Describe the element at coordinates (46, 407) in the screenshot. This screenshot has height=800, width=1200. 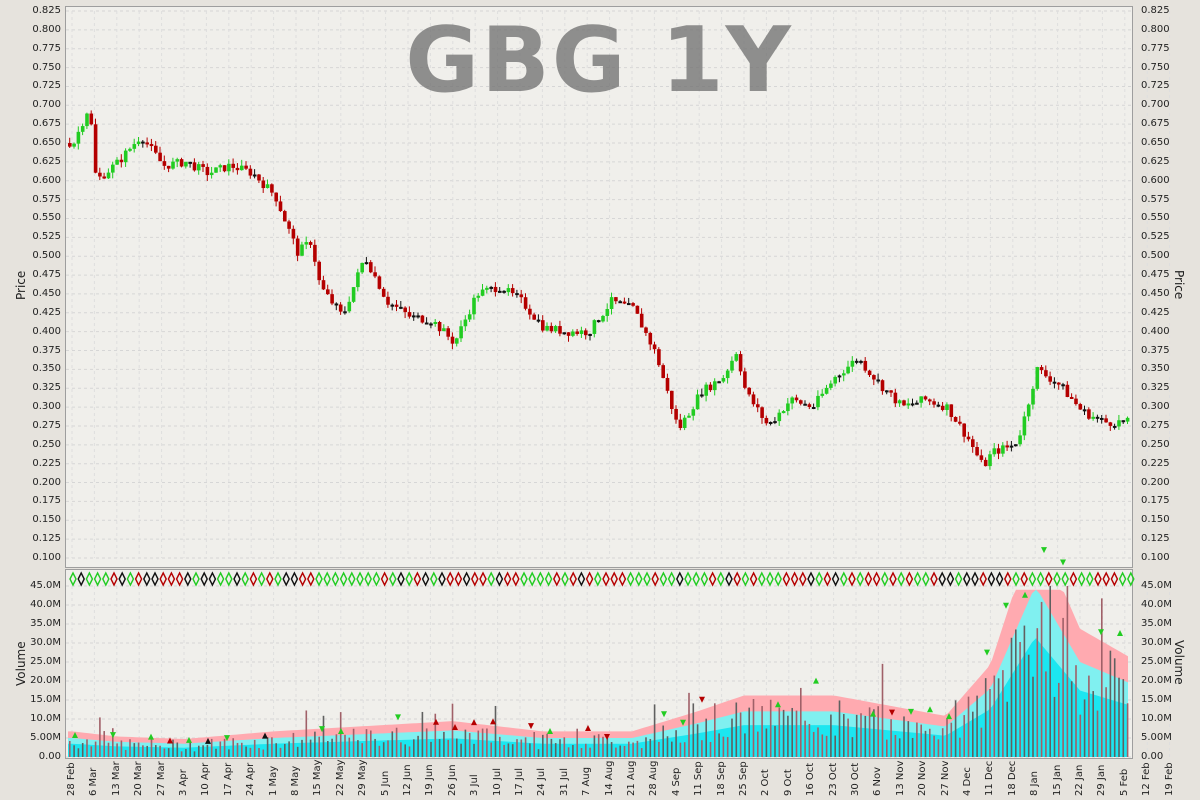
I see `price-tick-label: 0.300` at that location.